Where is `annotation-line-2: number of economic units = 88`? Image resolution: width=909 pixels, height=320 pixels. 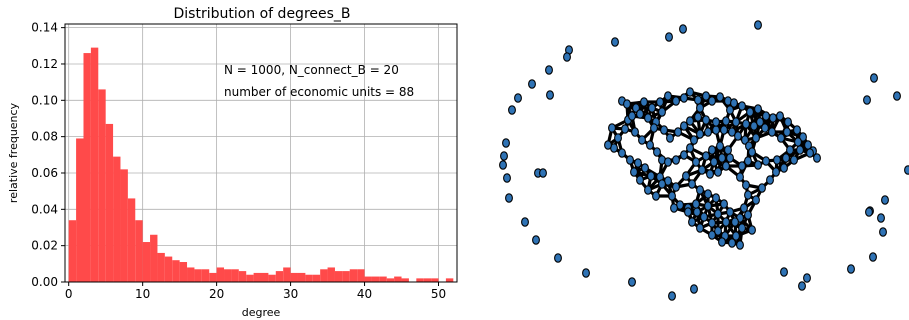 annotation-line-2: number of economic units = 88 is located at coordinates (319, 92).